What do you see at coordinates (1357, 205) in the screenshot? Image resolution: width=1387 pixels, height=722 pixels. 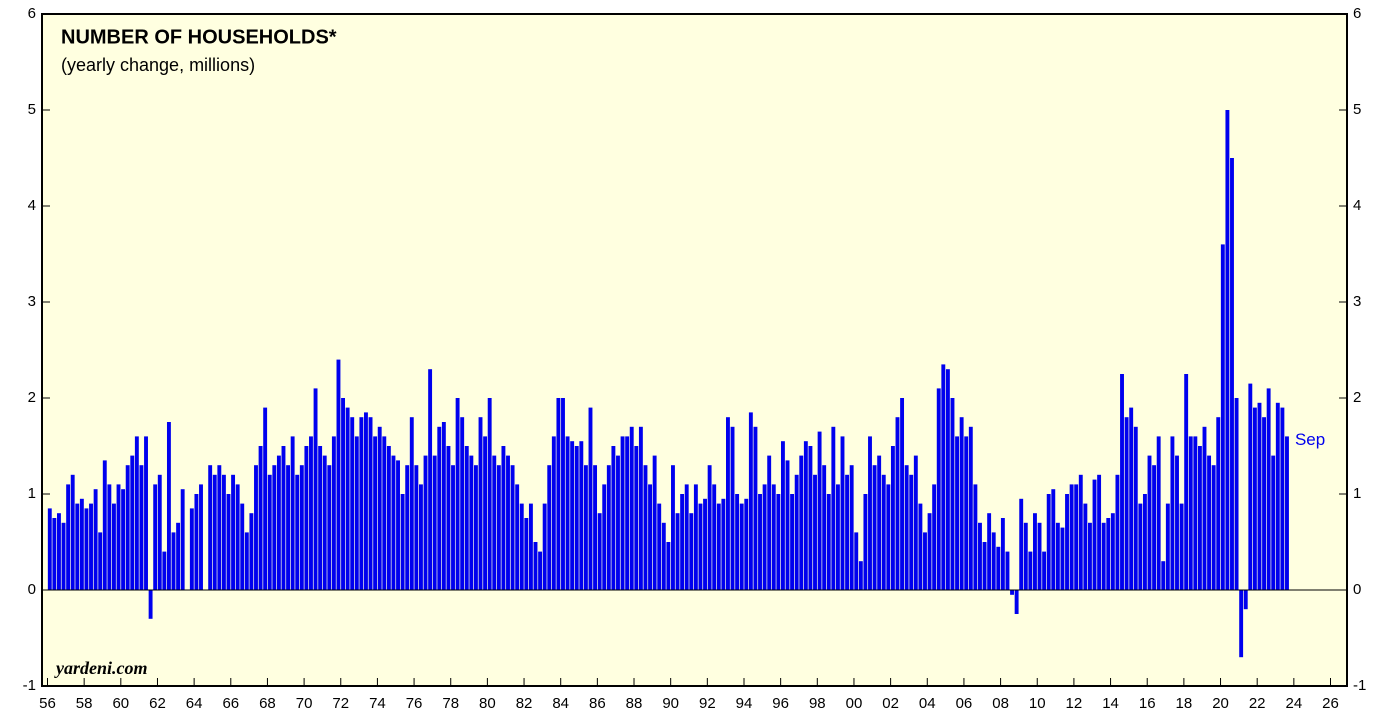 I see `y2-tick-label: 4` at bounding box center [1357, 205].